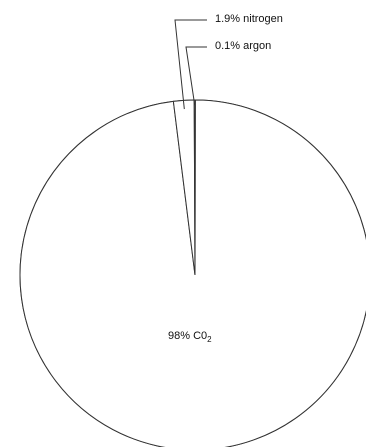  I want to click on leader-lines, so click(190, 64).